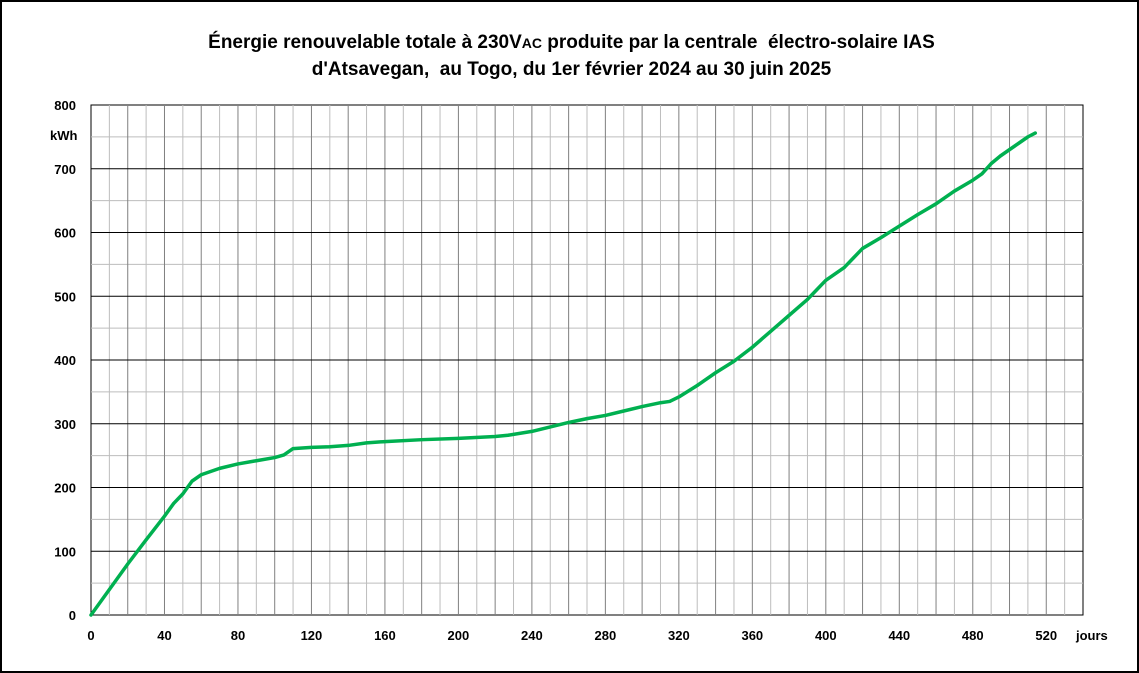 This screenshot has width=1139, height=673. What do you see at coordinates (973, 635) in the screenshot?
I see `x-tick-label: 480` at bounding box center [973, 635].